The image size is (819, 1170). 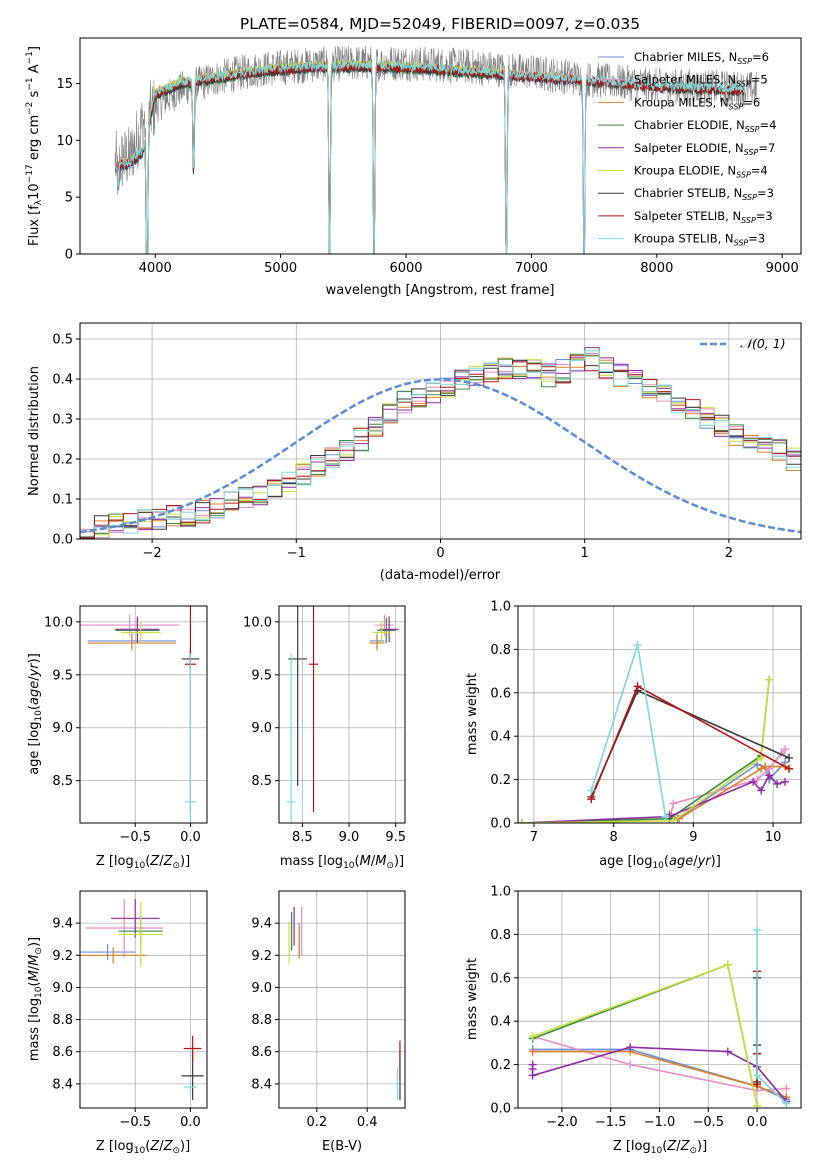 I want to click on spectrum-plot-area, so click(x=436, y=149).